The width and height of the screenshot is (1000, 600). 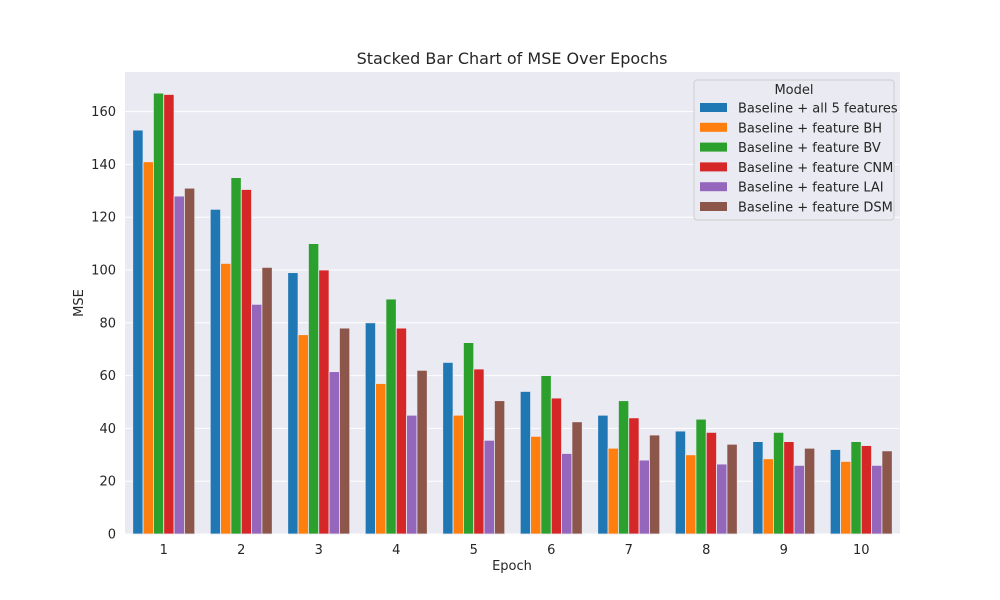 I want to click on x-tick-label: 5, so click(x=474, y=550).